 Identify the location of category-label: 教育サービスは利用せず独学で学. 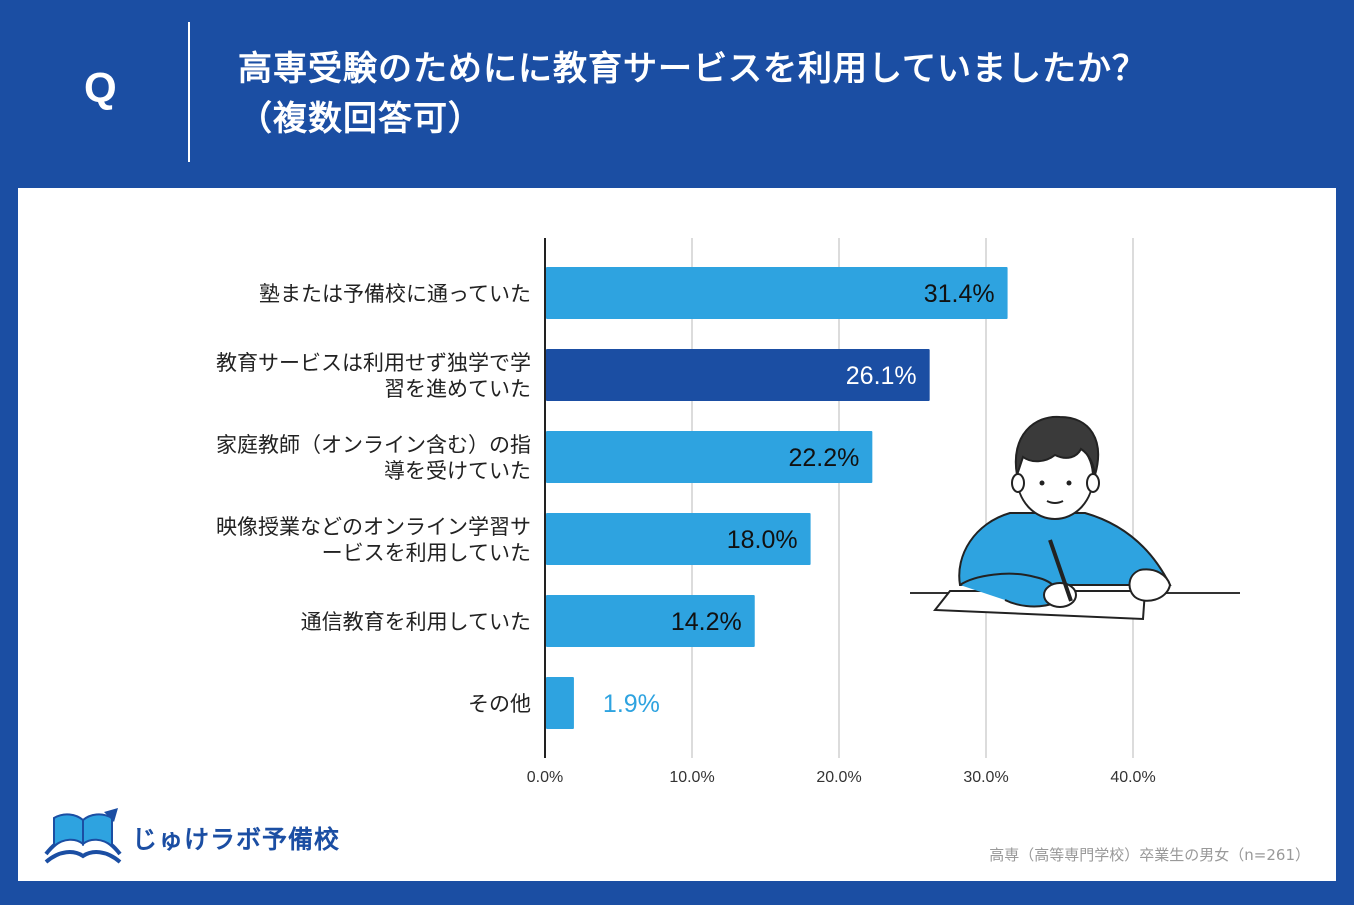
(373, 363).